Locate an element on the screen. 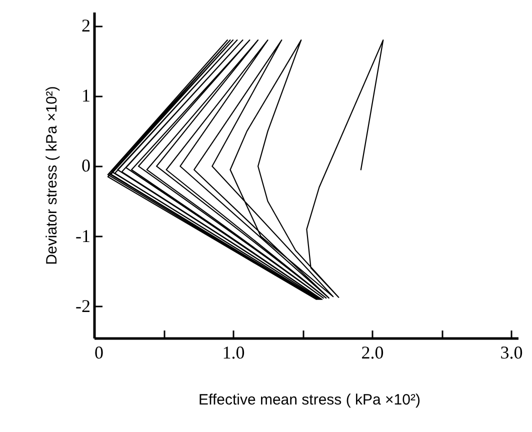 This screenshot has height=432, width=532. x-tick-label: 2.0 is located at coordinates (372, 352).